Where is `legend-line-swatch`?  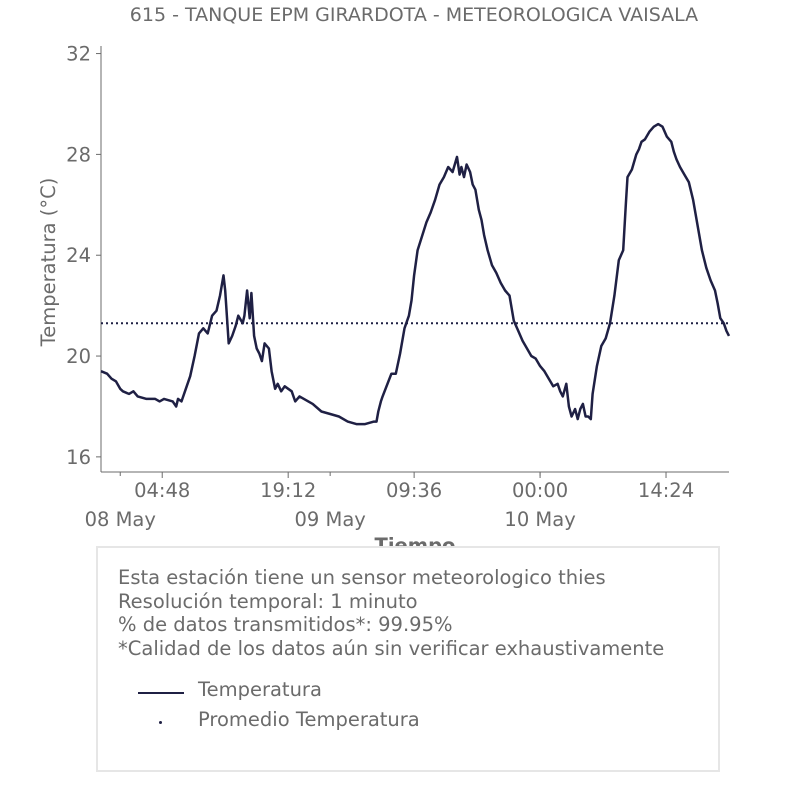 legend-line-swatch is located at coordinates (161, 693).